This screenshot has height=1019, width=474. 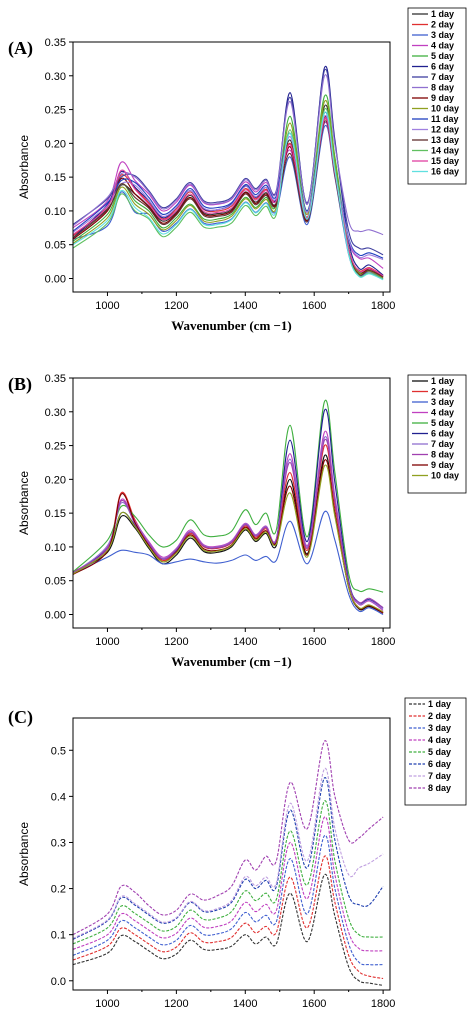 I want to click on legend-label: 13 day, so click(x=445, y=140).